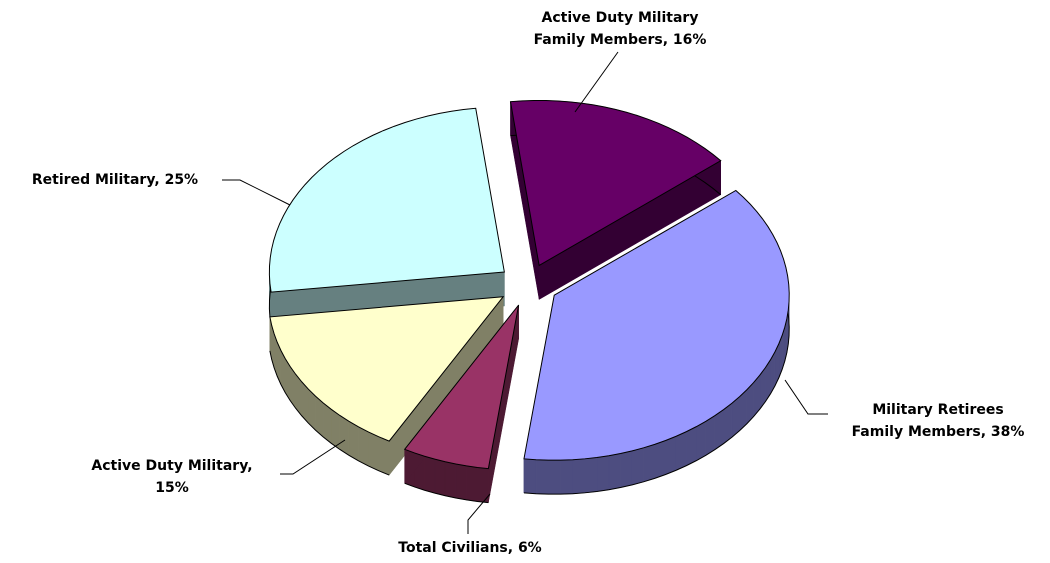 This screenshot has width=1050, height=563. I want to click on data-label: Military Retirees, so click(937, 410).